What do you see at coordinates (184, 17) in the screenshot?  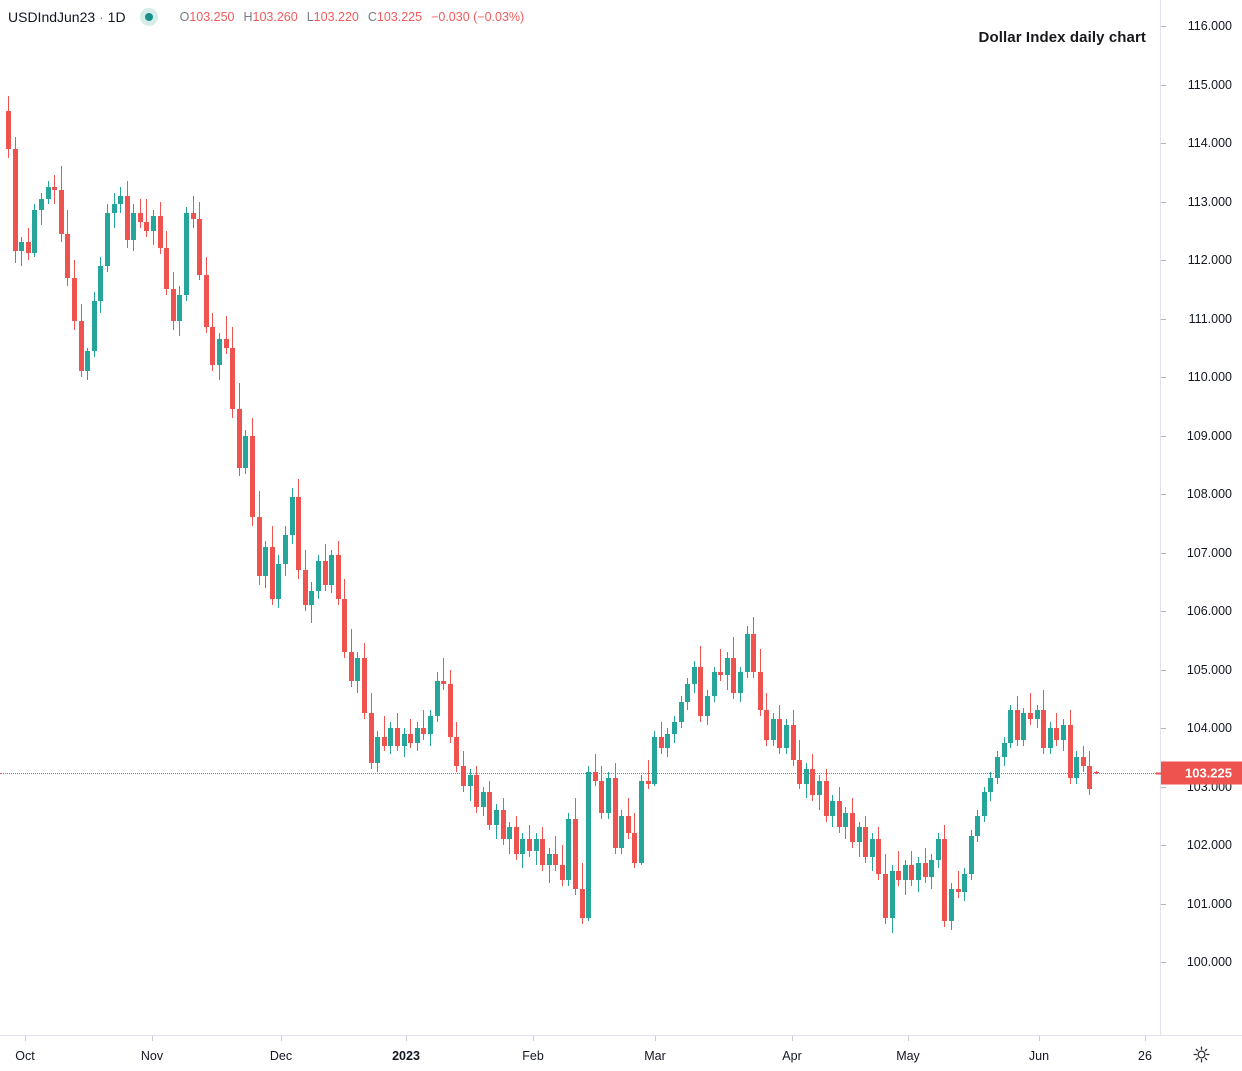 I see `open-label: O` at bounding box center [184, 17].